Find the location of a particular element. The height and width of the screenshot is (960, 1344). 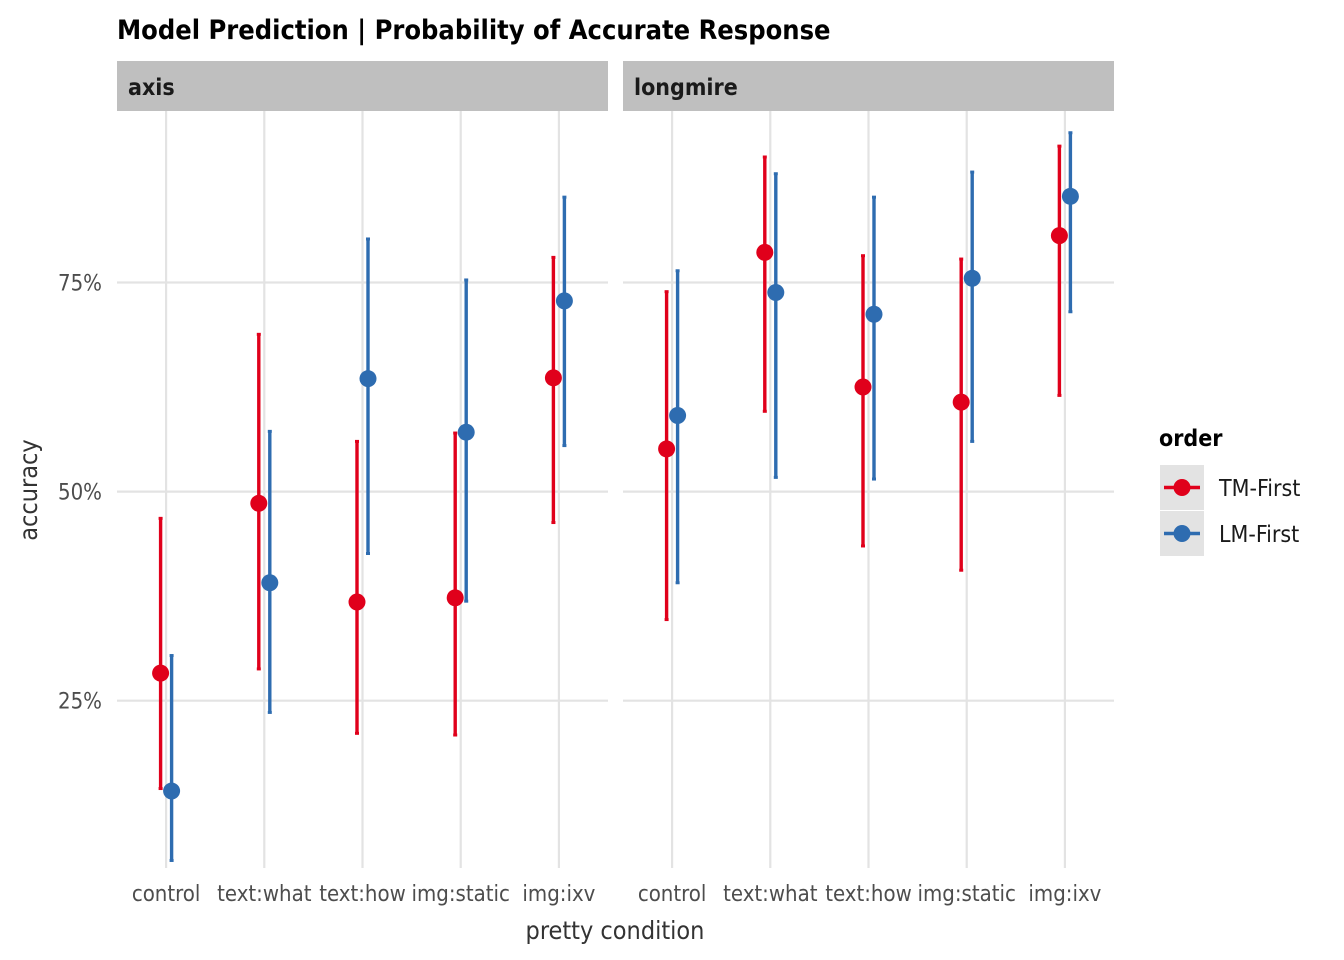

legend-entry-TM-First: TM-First is located at coordinates (1230, 487).